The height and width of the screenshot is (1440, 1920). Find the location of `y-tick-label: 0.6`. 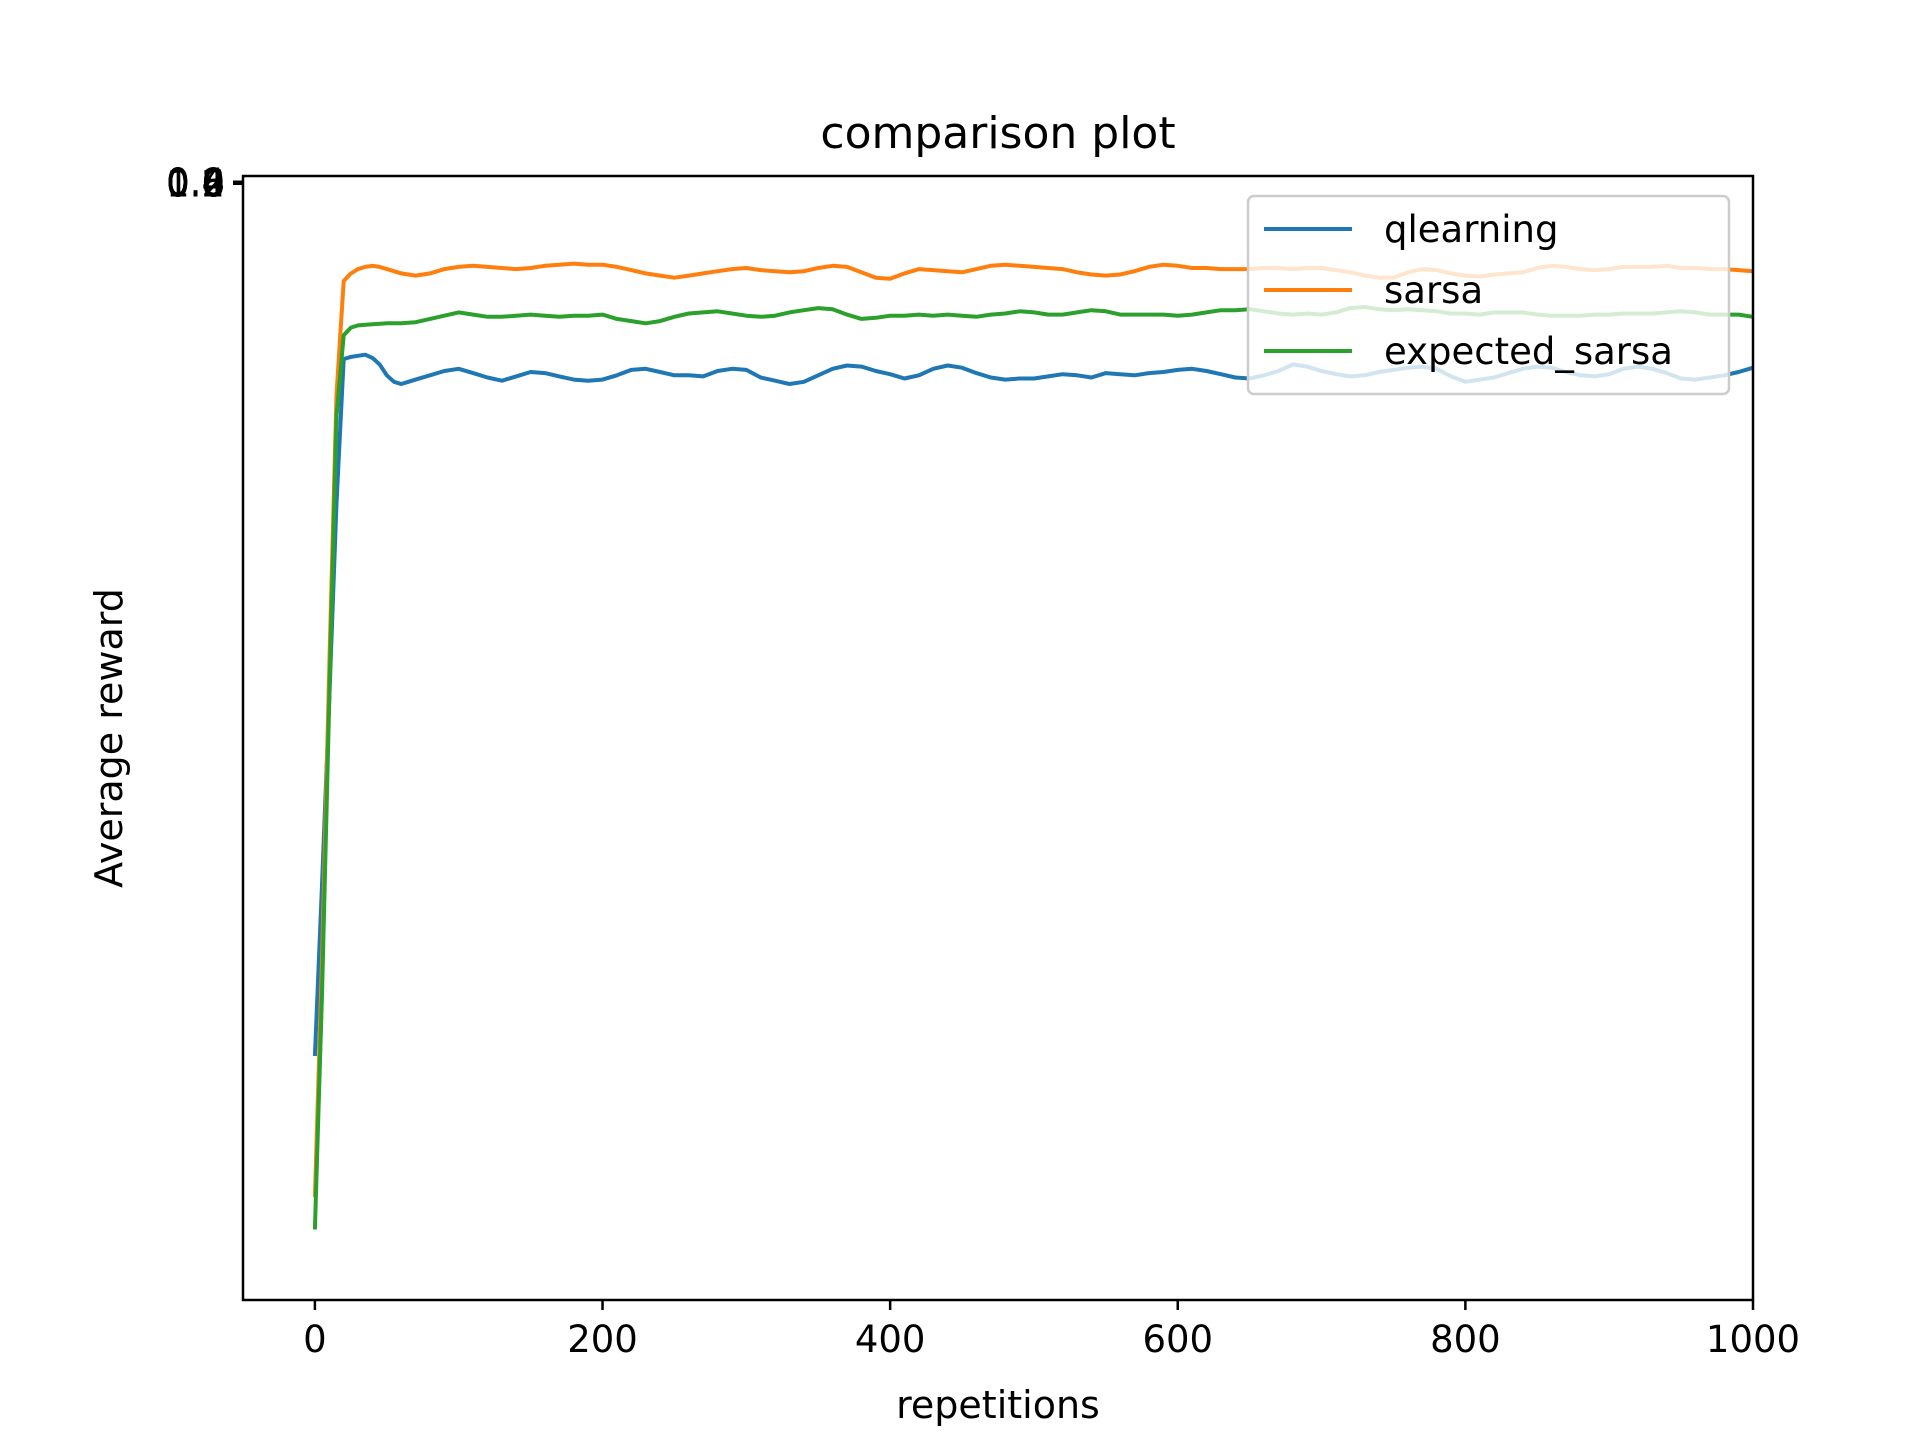

y-tick-label: 0.6 is located at coordinates (195, 184).